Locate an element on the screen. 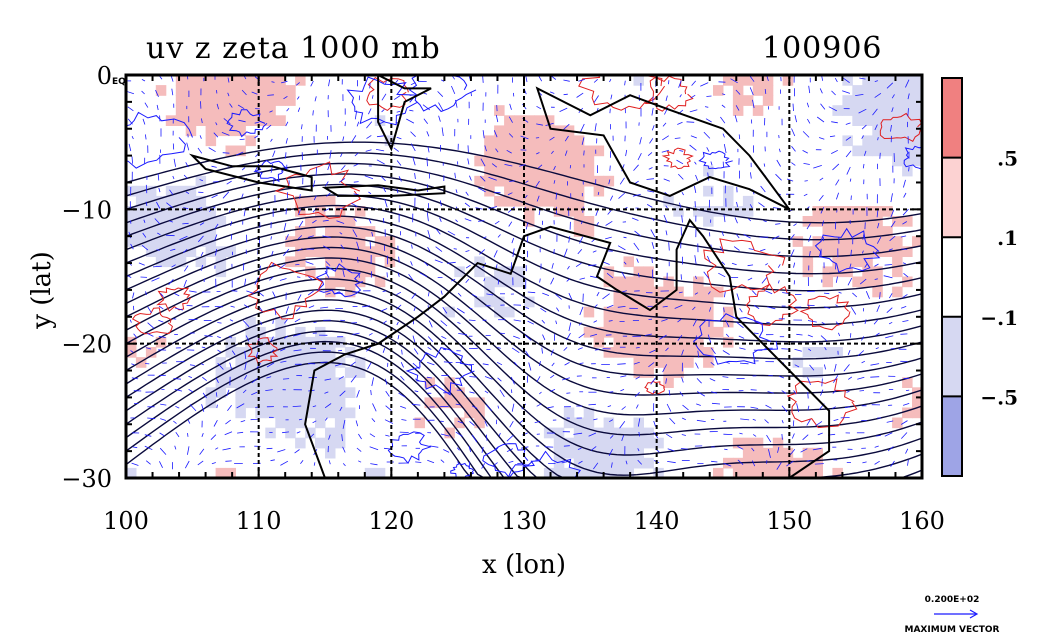 The width and height of the screenshot is (1056, 637). vorticity-contour is located at coordinates (744, 265).